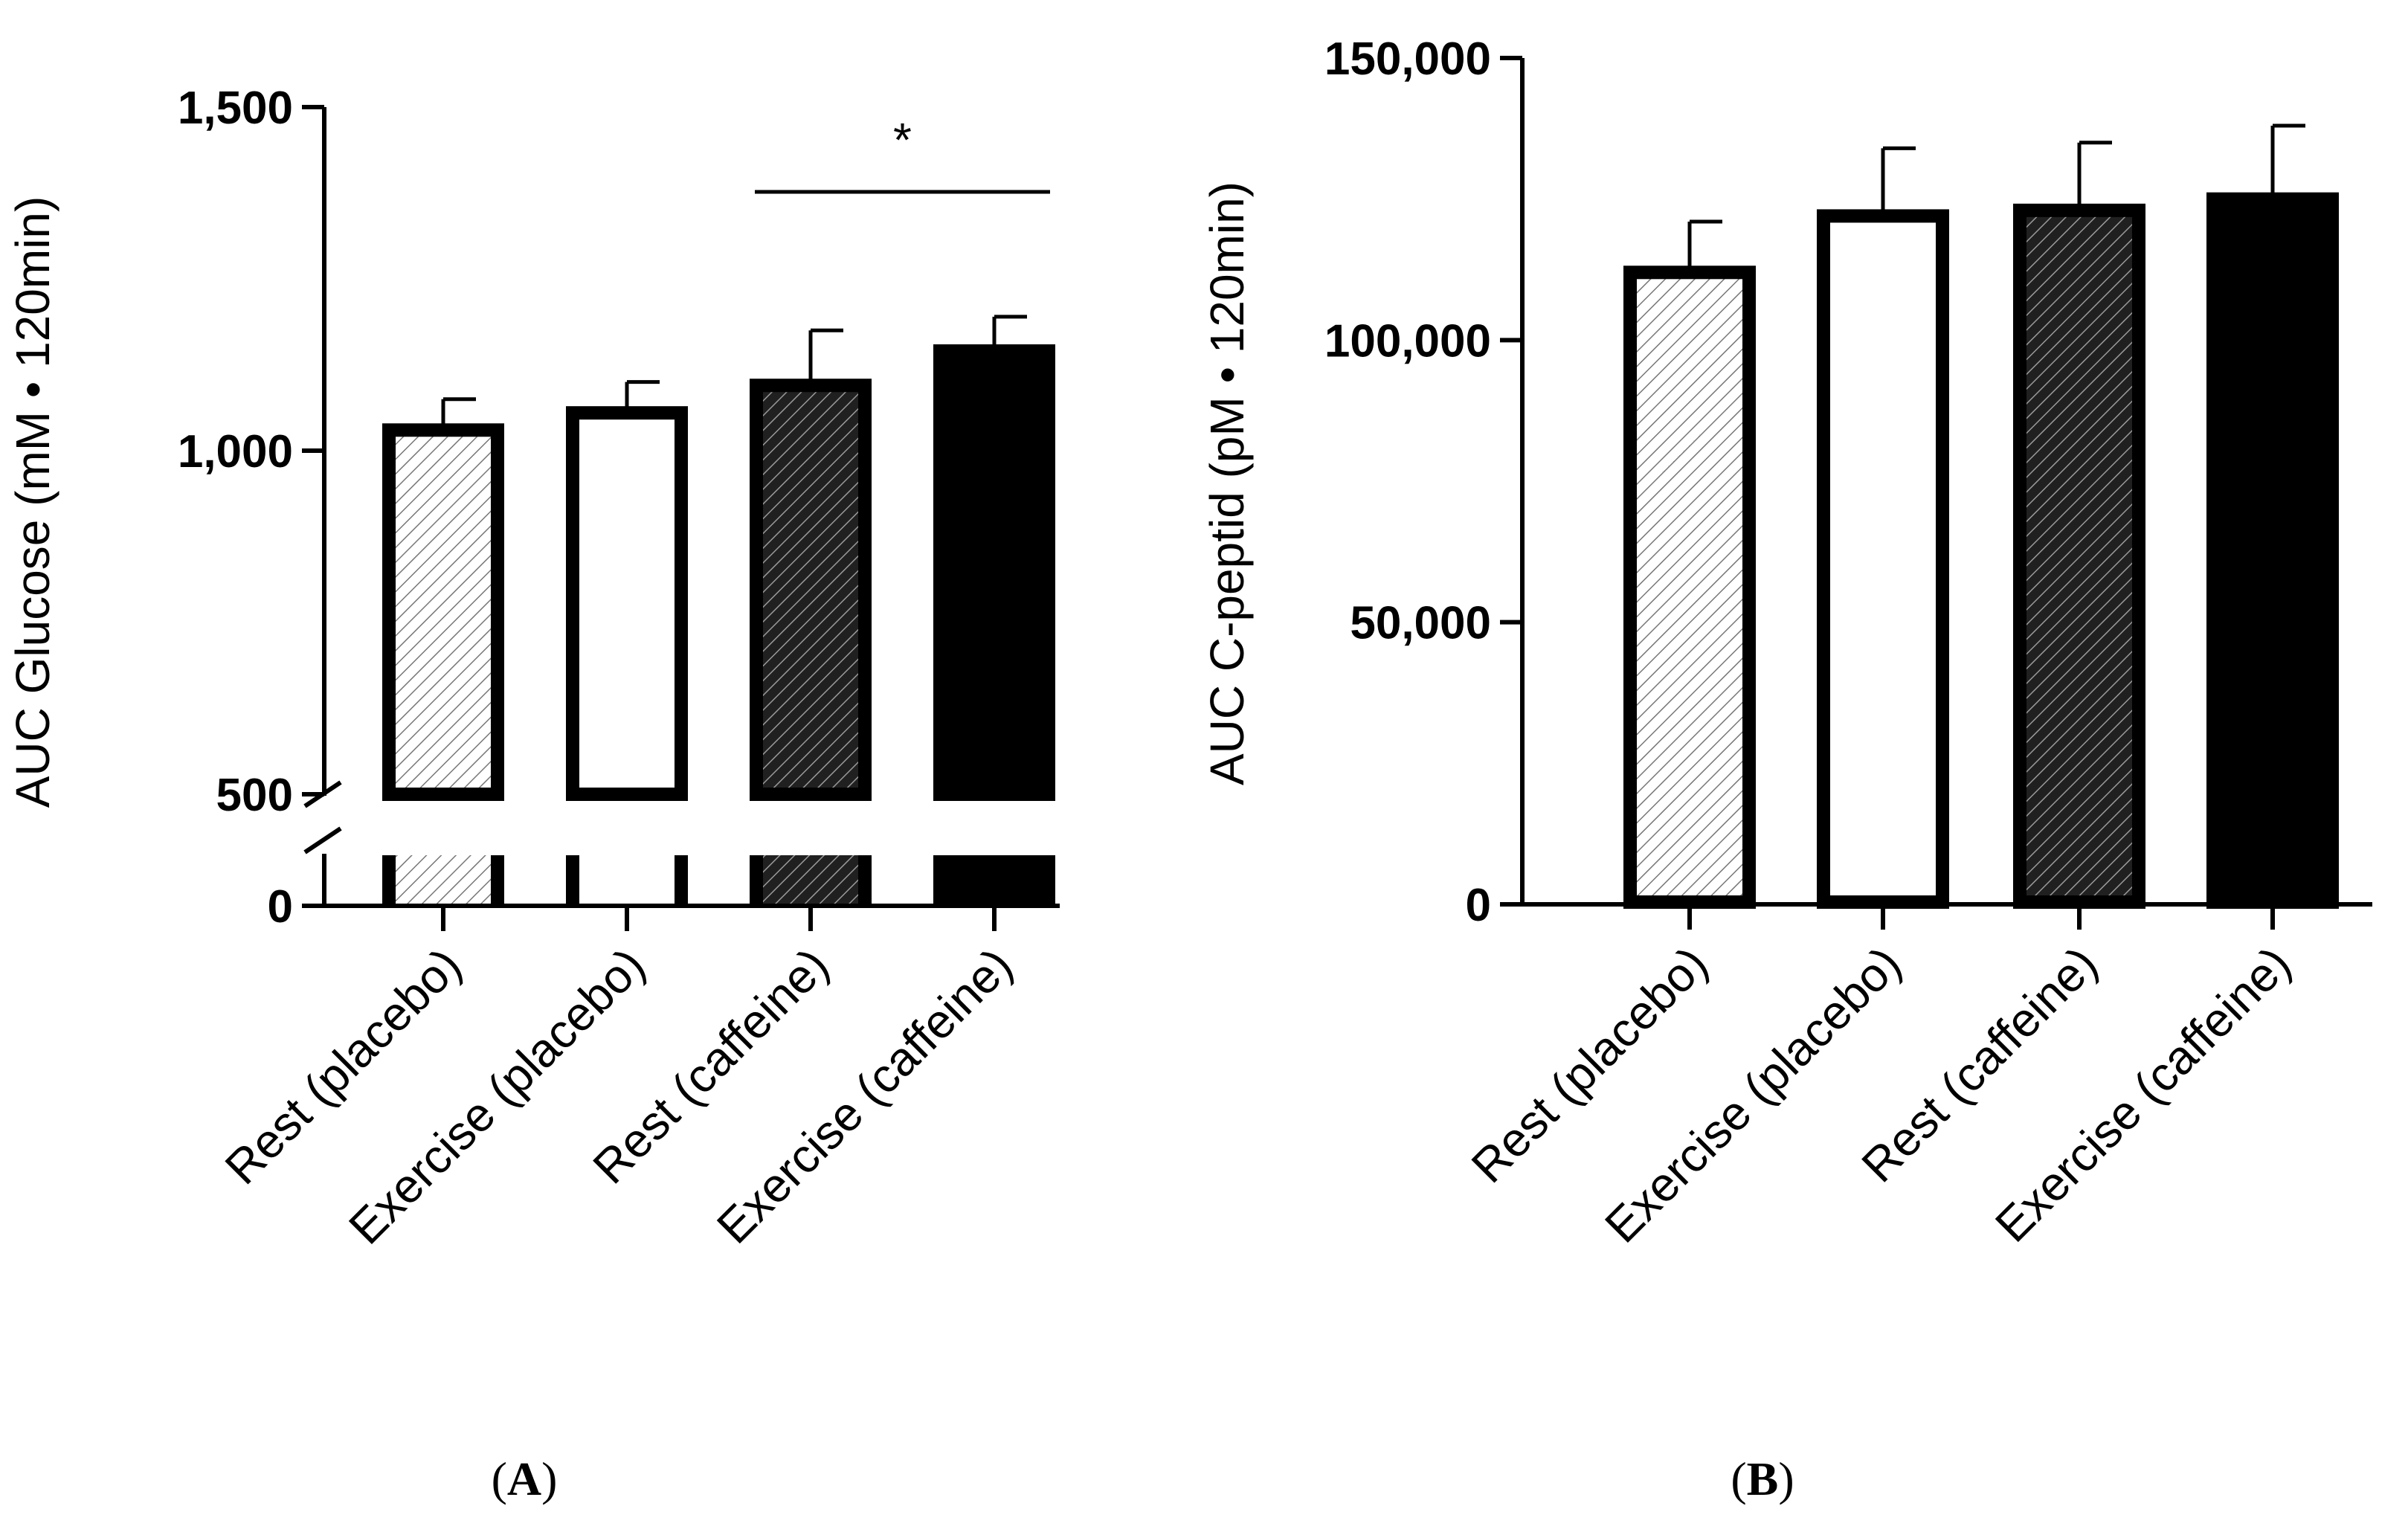 The width and height of the screenshot is (2408, 1532). I want to click on bar-exercise-placebo-lower-edges, so click(627, 879).